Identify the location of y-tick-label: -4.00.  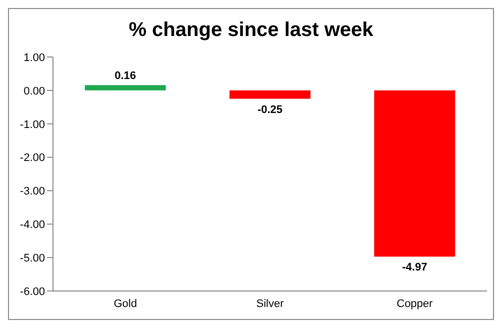
(32, 225).